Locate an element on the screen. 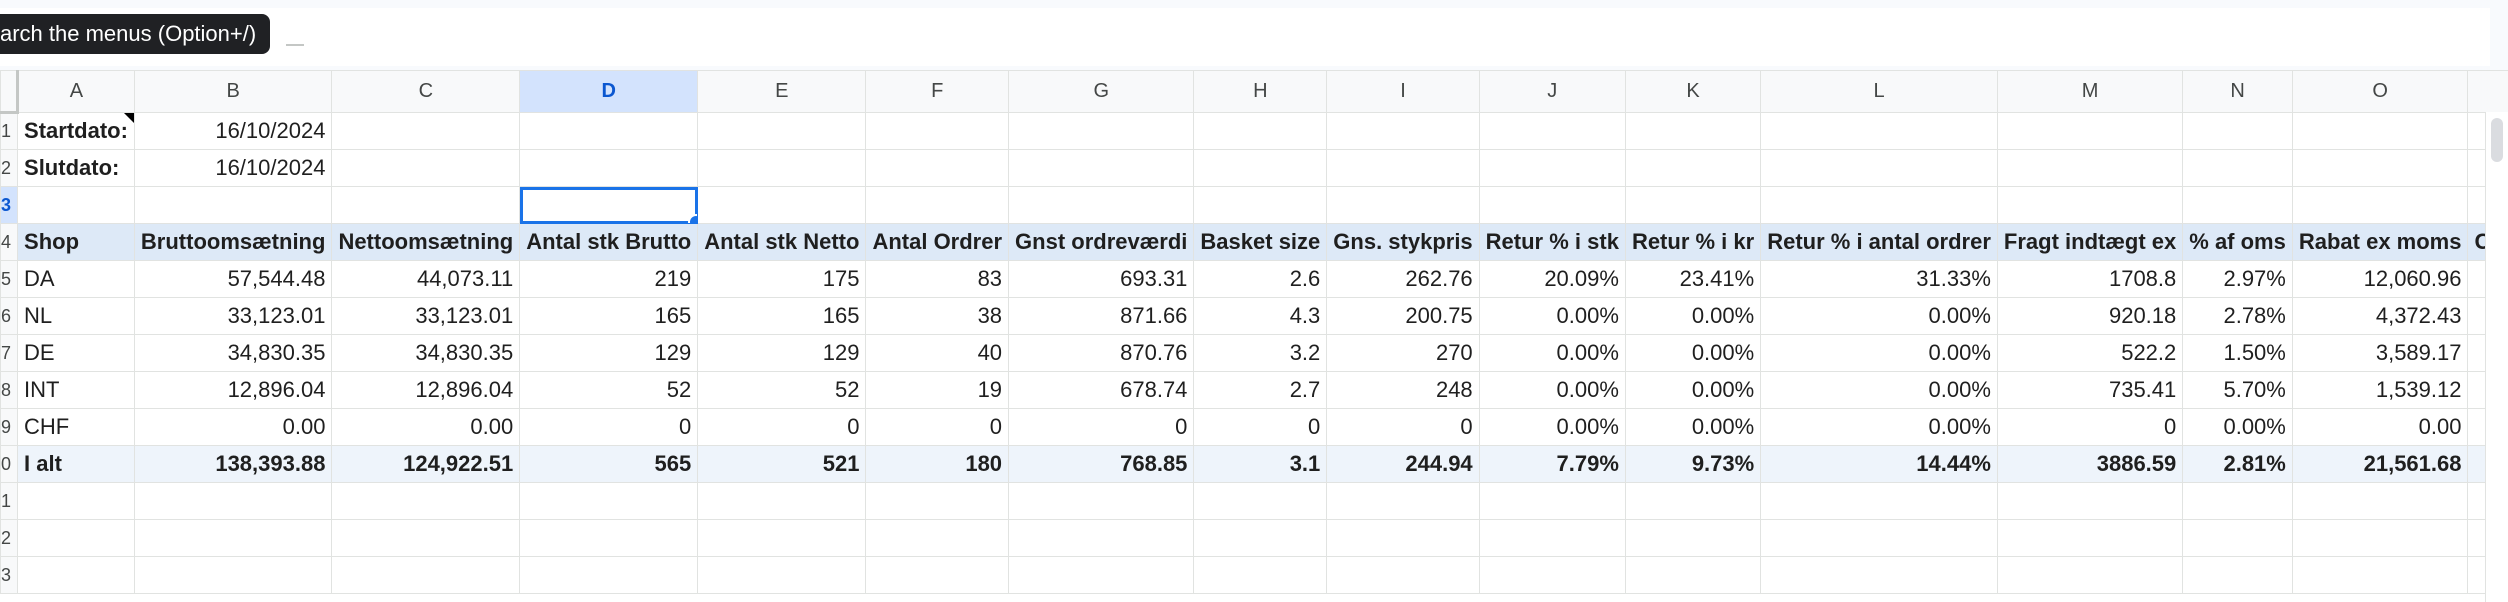 Image resolution: width=2508 pixels, height=602 pixels. cell: I alt is located at coordinates (76, 464).